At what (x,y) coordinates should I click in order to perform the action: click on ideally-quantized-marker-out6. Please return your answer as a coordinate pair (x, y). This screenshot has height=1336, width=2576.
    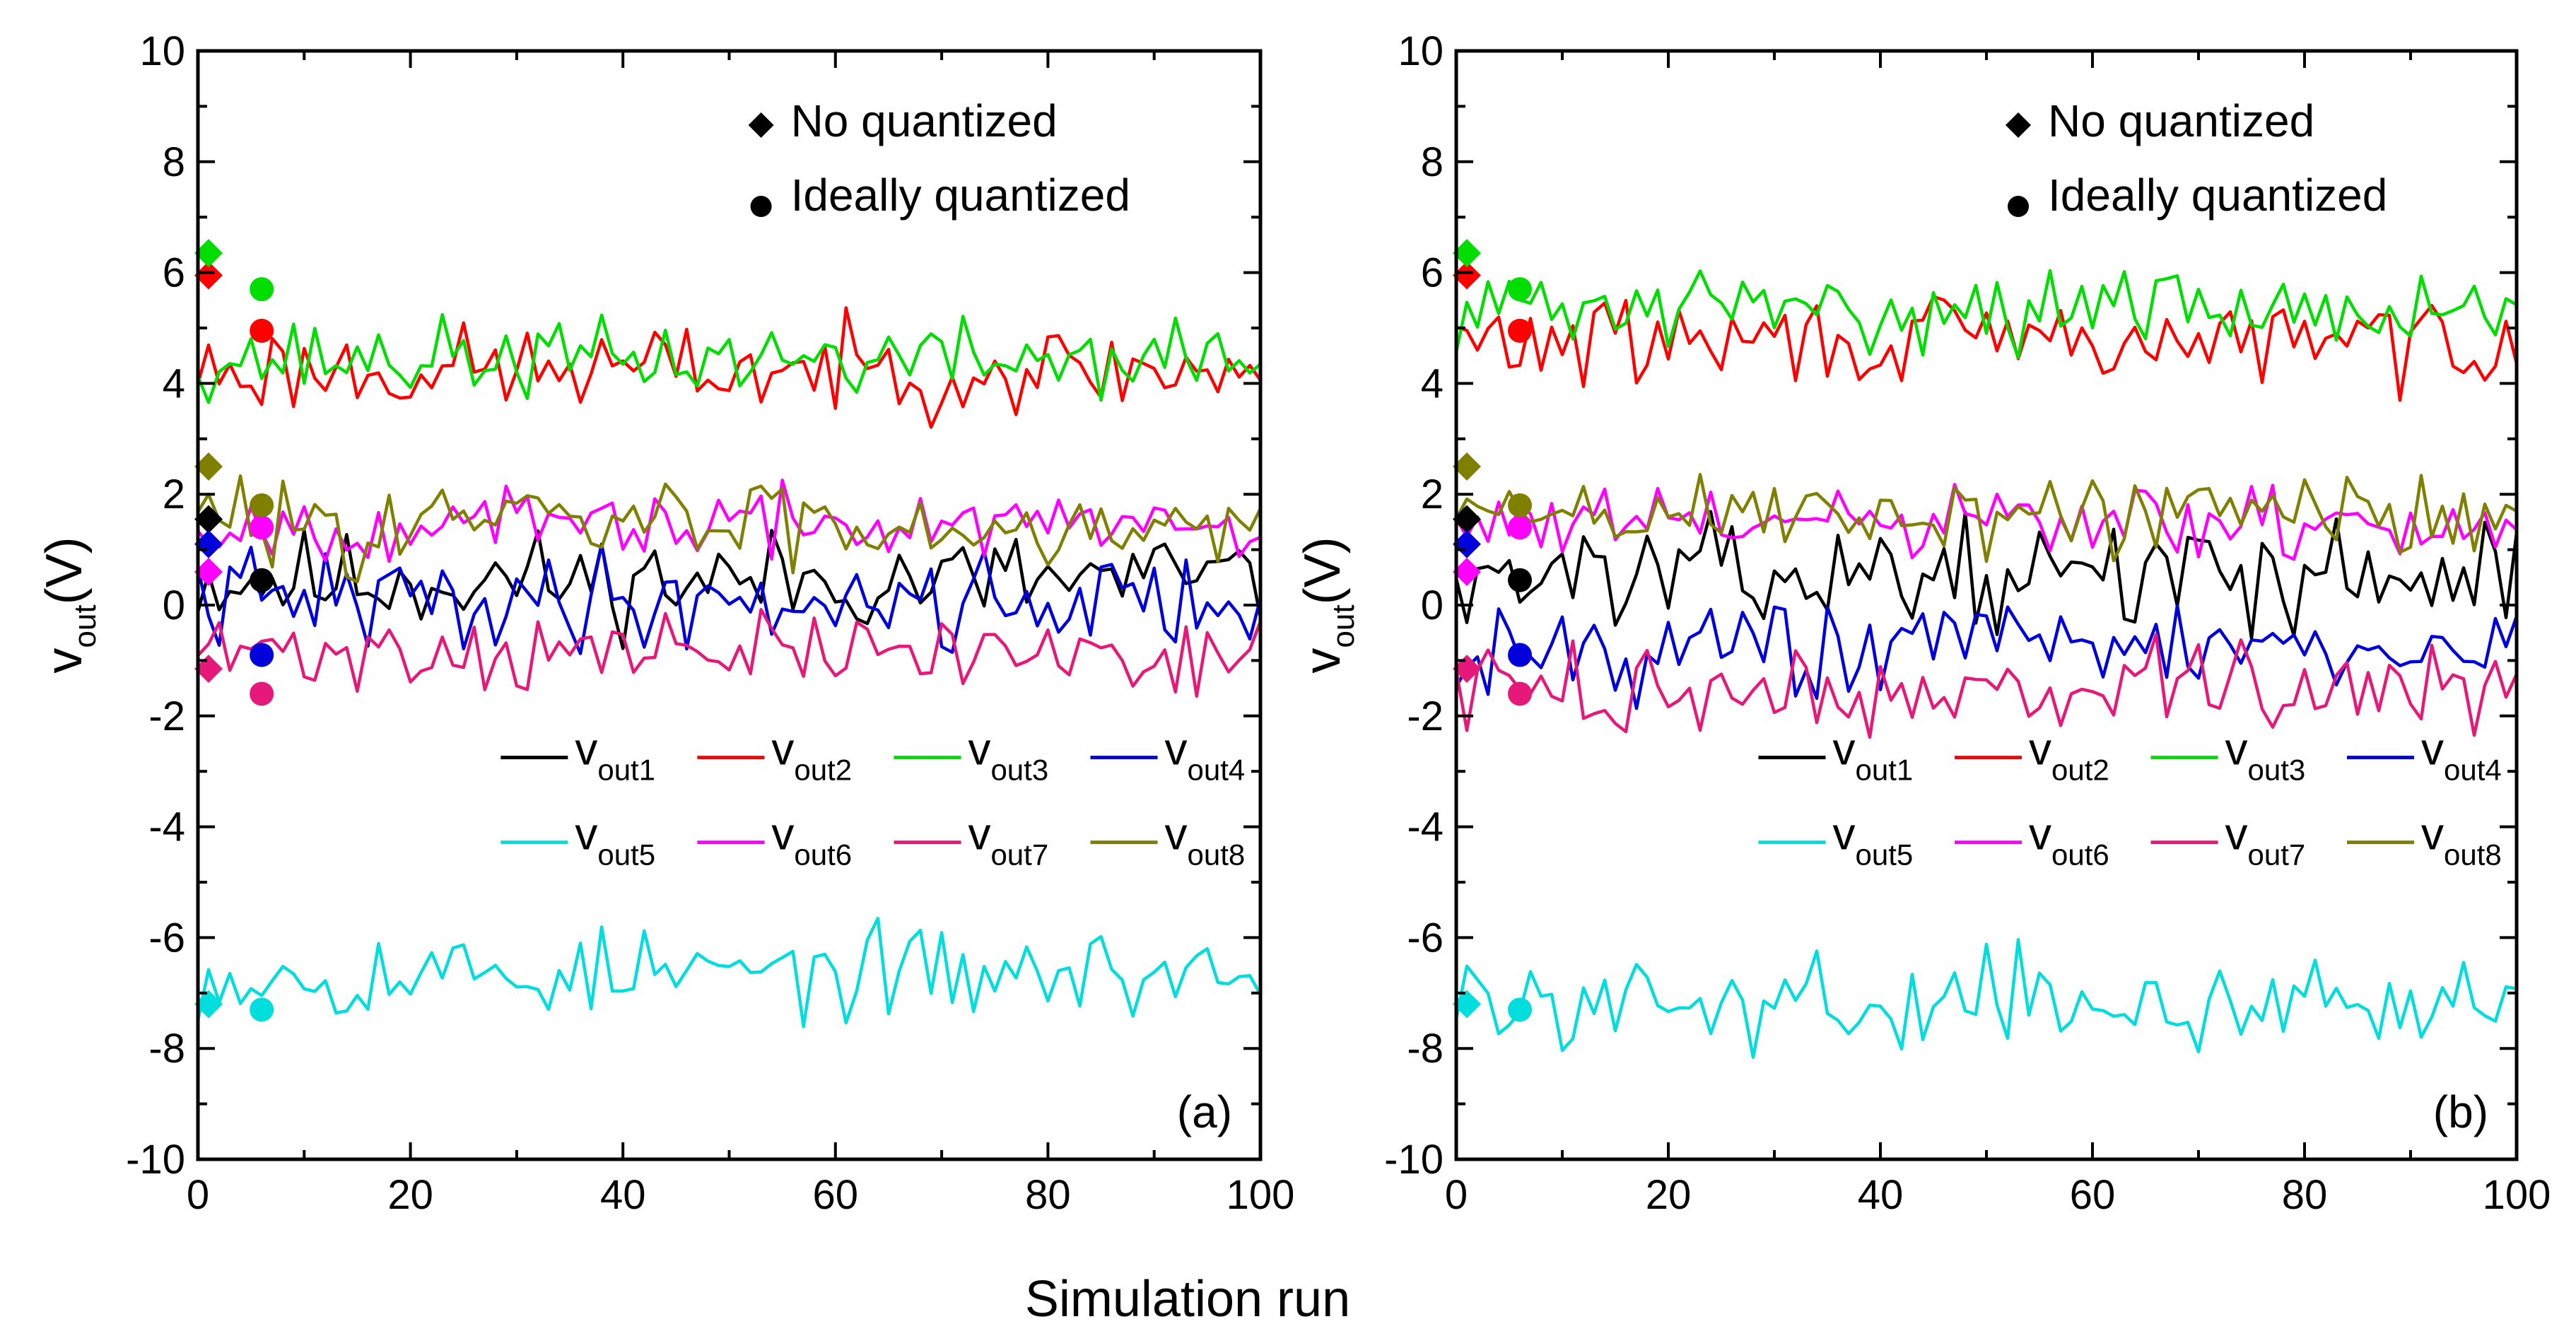
    Looking at the image, I should click on (1520, 527).